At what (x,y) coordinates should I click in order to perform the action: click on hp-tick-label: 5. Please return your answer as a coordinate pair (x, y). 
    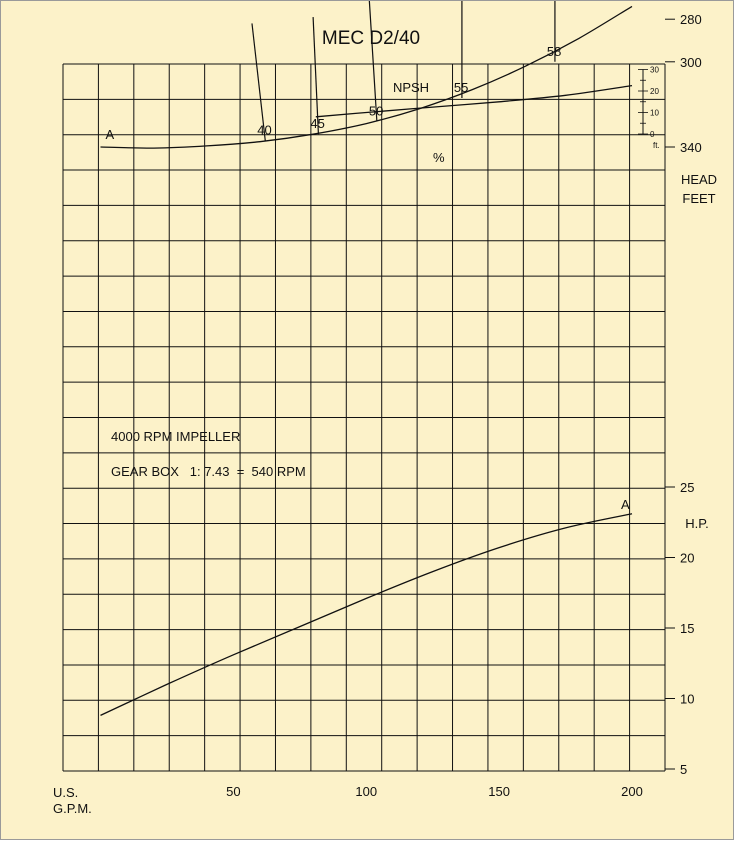
    Looking at the image, I should click on (683, 769).